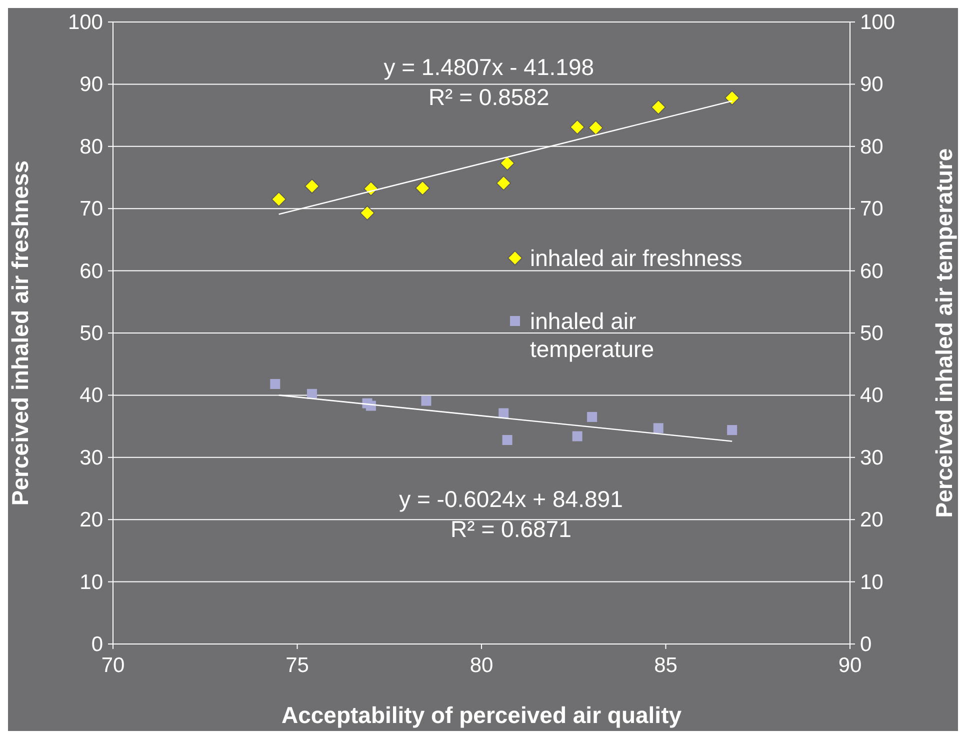  I want to click on y-tick-label: 60, so click(91, 271).